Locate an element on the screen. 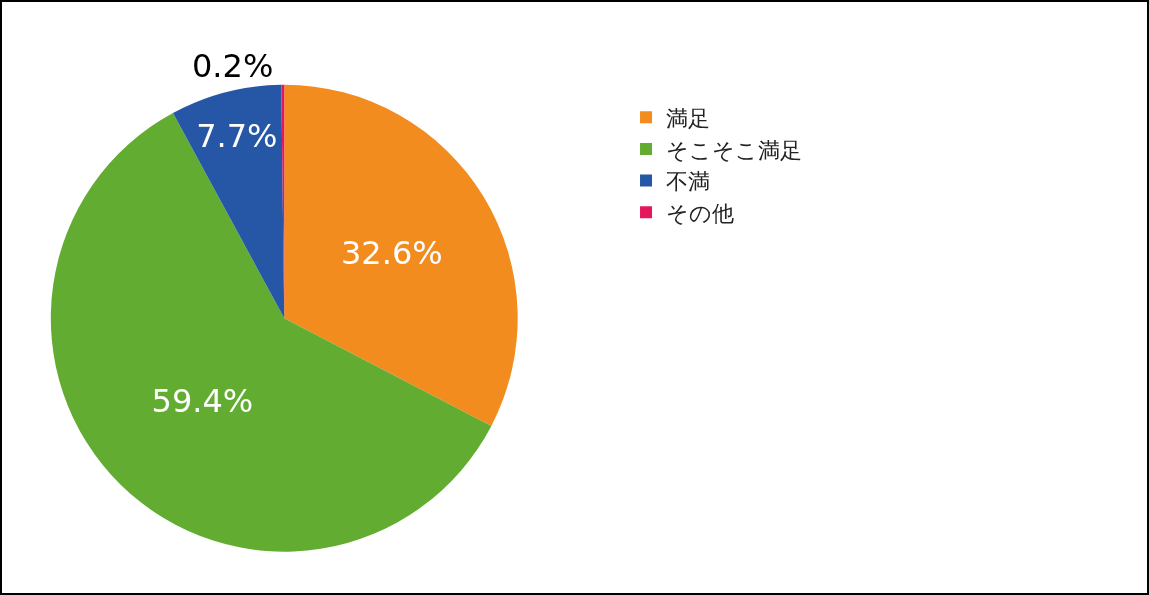 The image size is (1149, 595). legend-label: 不満 is located at coordinates (688, 182).